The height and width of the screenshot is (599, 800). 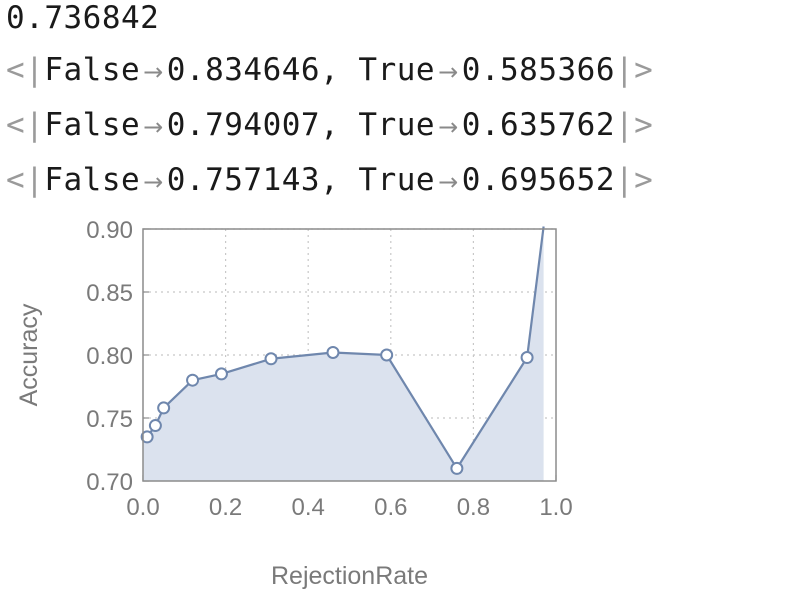 What do you see at coordinates (109, 419) in the screenshot?
I see `y-tick-label: 0.75` at bounding box center [109, 419].